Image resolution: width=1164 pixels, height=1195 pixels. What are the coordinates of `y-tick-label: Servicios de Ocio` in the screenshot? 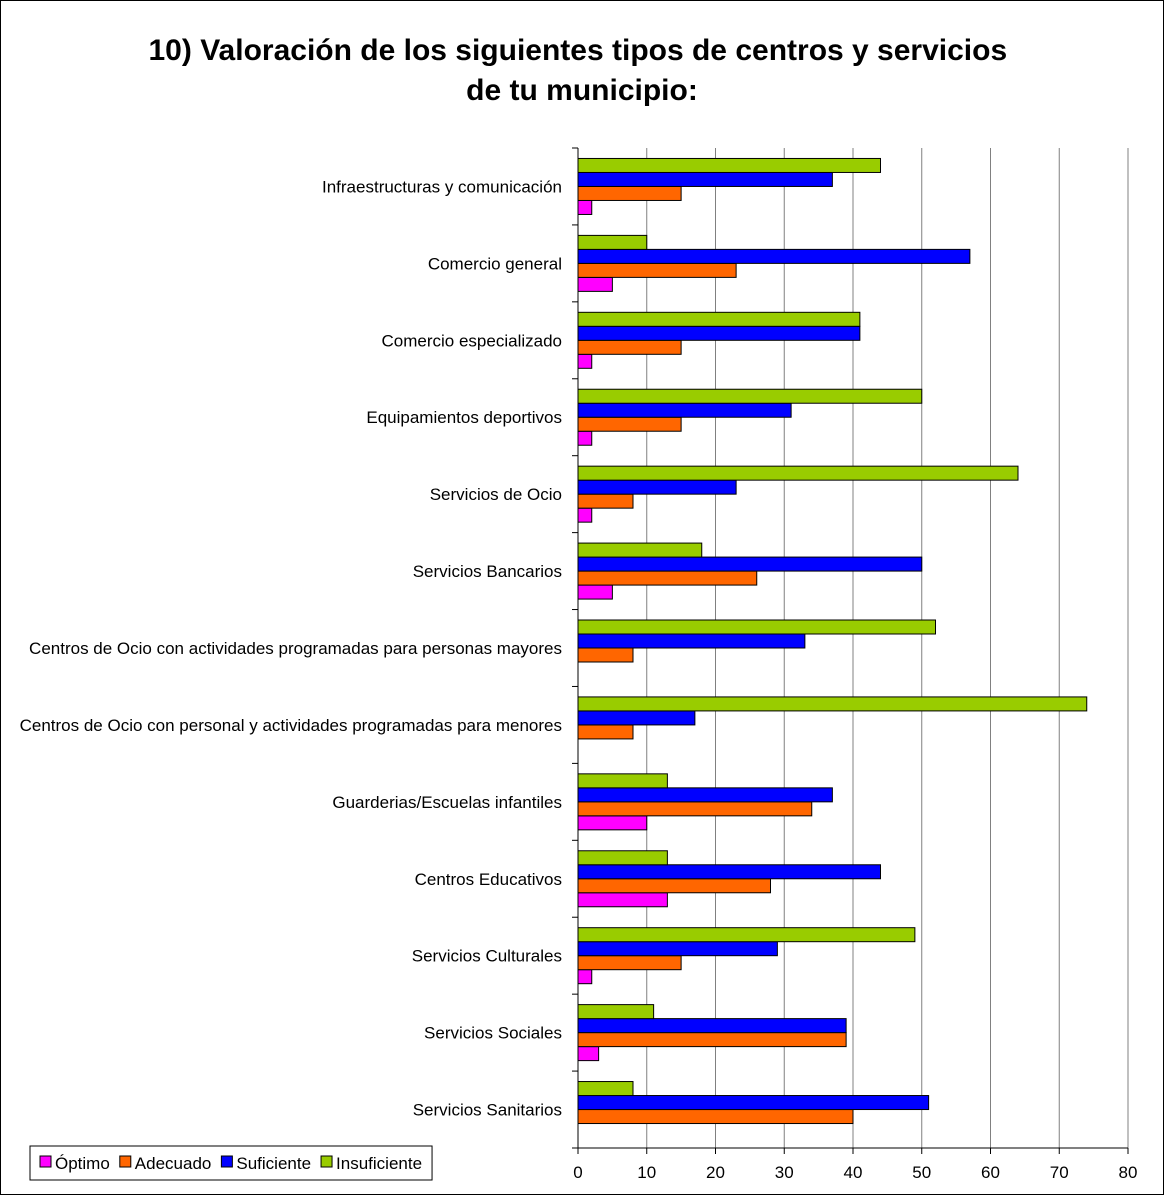 It's located at (496, 494).